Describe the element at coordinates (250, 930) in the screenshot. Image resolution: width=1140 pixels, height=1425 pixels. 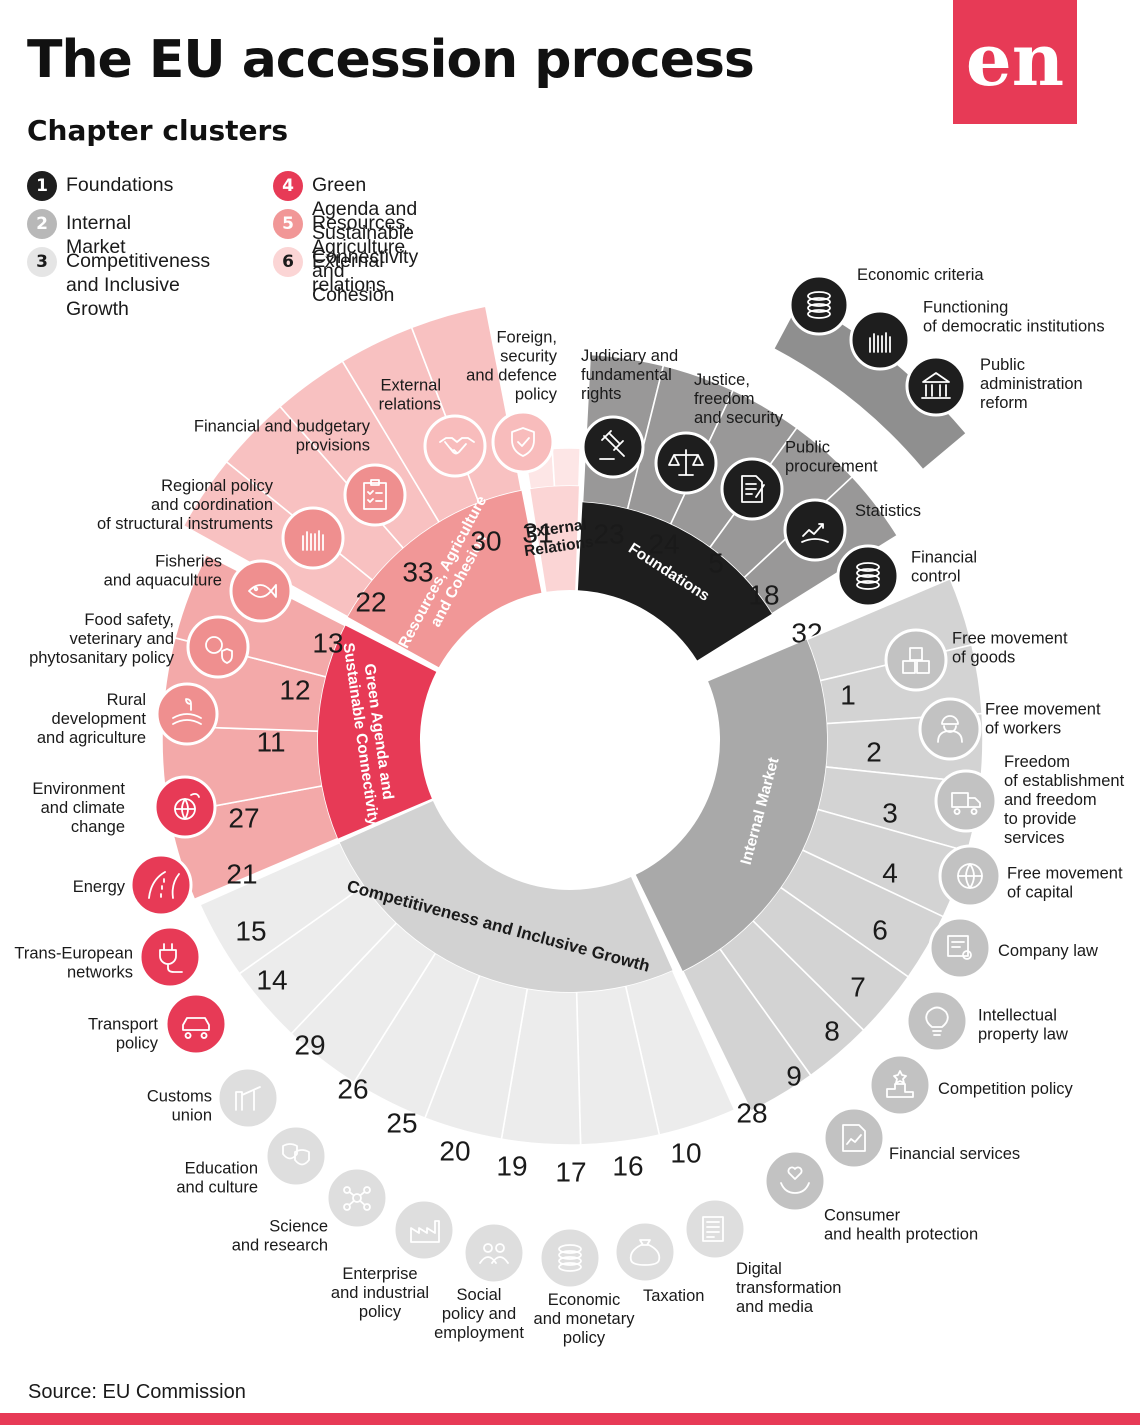
I see `chapter-number: 15` at that location.